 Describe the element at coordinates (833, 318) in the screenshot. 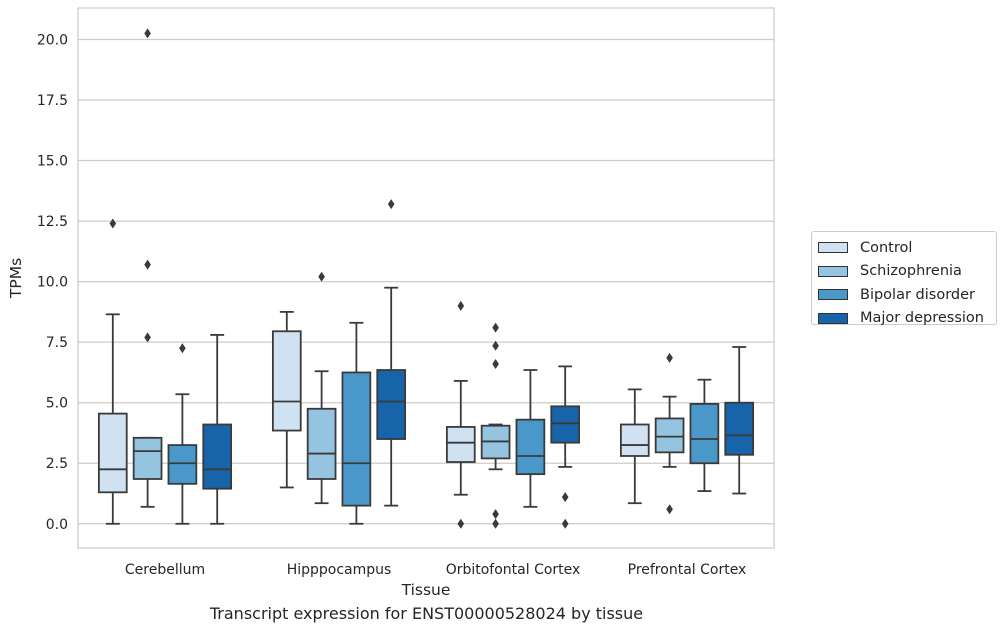

I see `legend-swatch-major-depression` at that location.